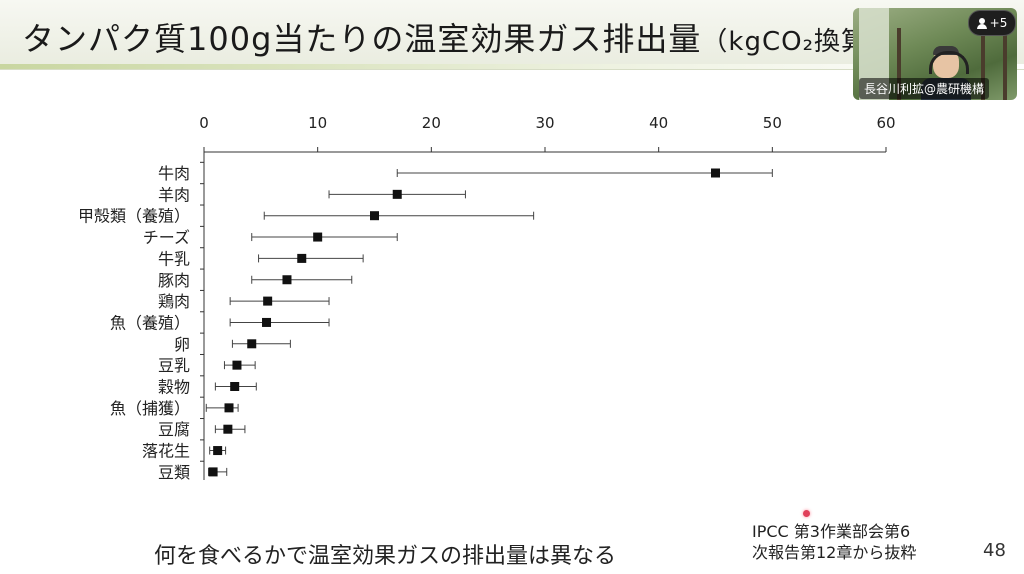 This screenshot has height=574, width=1024. What do you see at coordinates (174, 472) in the screenshot?
I see `category-label: 豆類` at bounding box center [174, 472].